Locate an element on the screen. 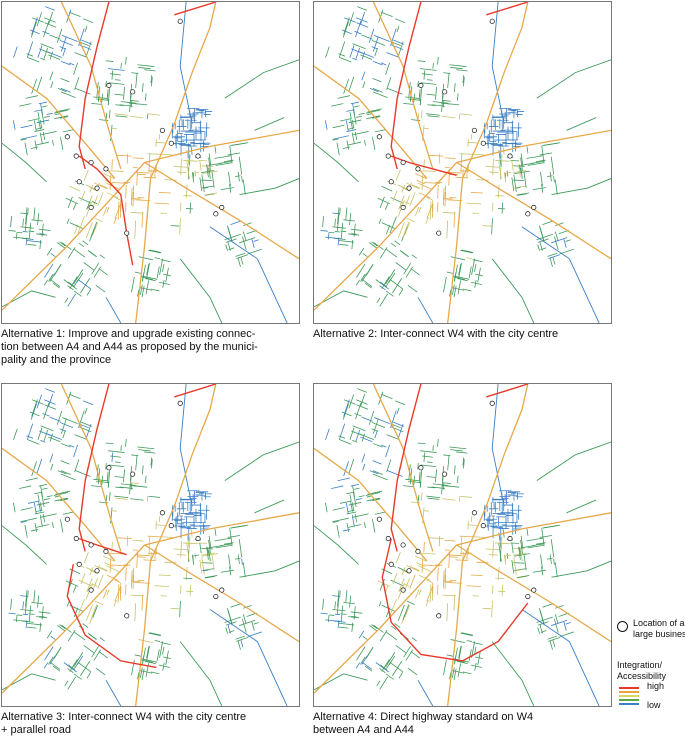 This screenshot has width=685, height=738. legend-low-label: low is located at coordinates (654, 705).